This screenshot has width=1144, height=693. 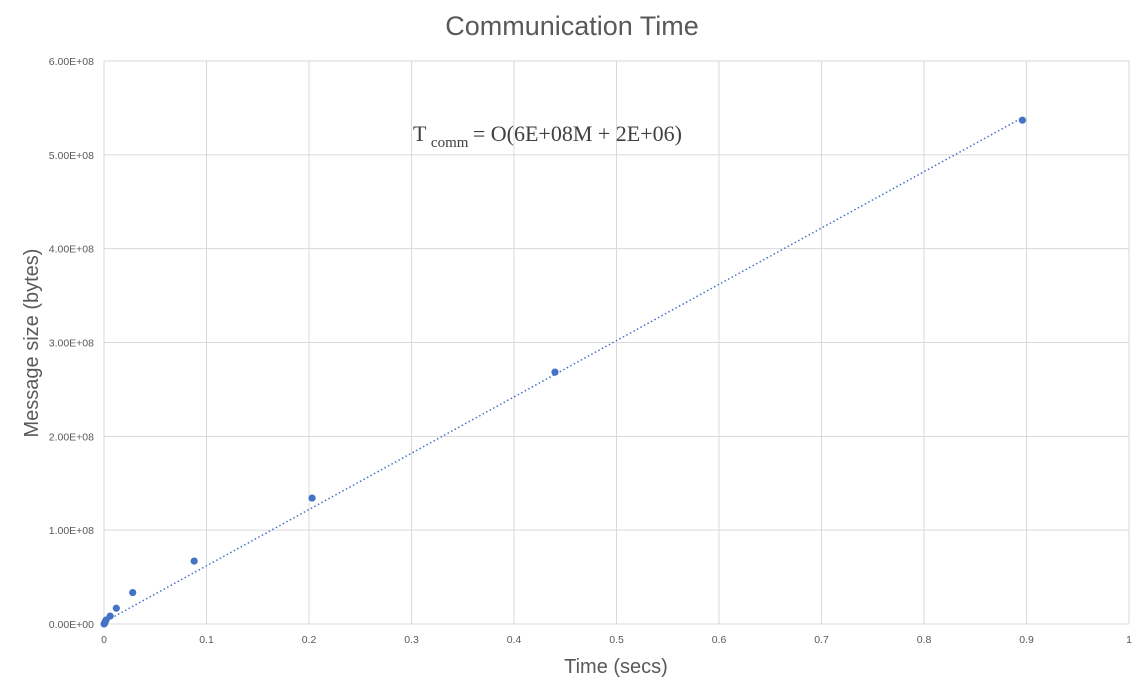 I want to click on x-tick-label: 0.7, so click(x=821, y=640).